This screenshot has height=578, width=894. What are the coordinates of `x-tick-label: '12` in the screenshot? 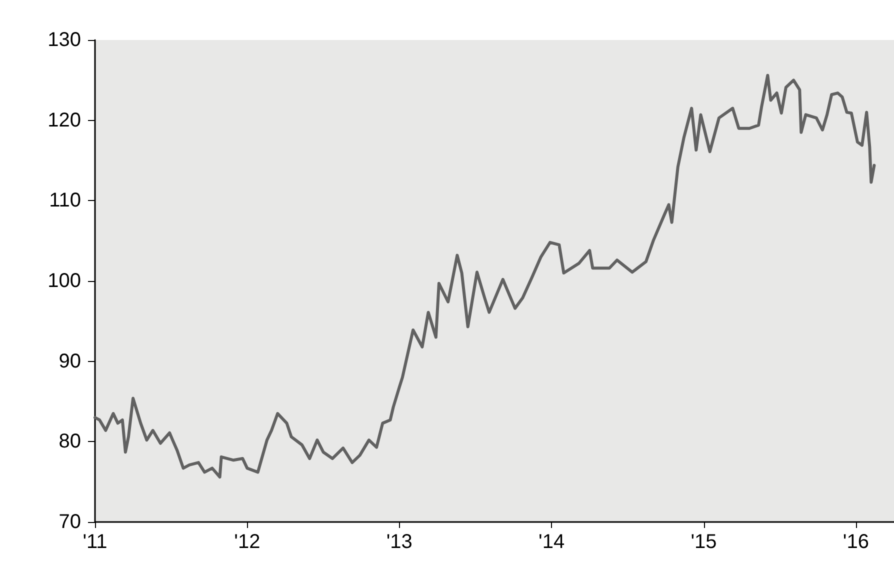 It's located at (247, 542).